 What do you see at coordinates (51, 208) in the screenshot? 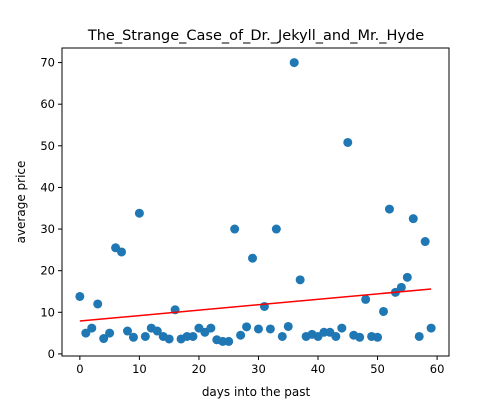
I see `y-axis-ticks: 0 10 20 30 40 50 60 70` at bounding box center [51, 208].